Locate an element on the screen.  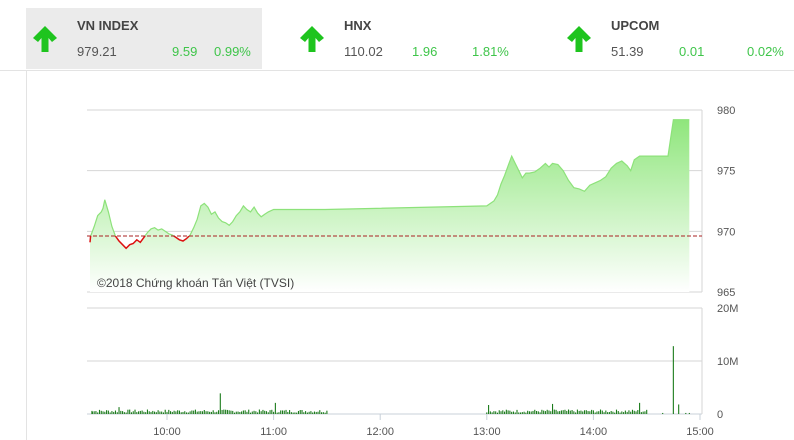
index-percent: 0.02% is located at coordinates (765, 51).